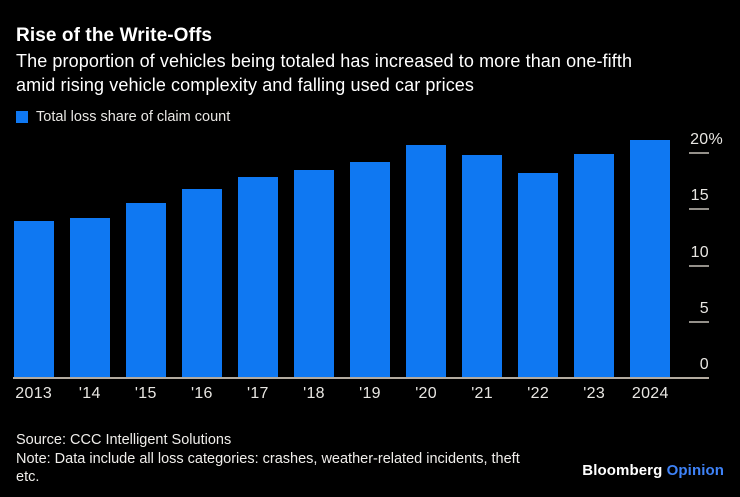 The width and height of the screenshot is (740, 497). Describe the element at coordinates (361, 378) in the screenshot. I see `x-axis-line` at that location.